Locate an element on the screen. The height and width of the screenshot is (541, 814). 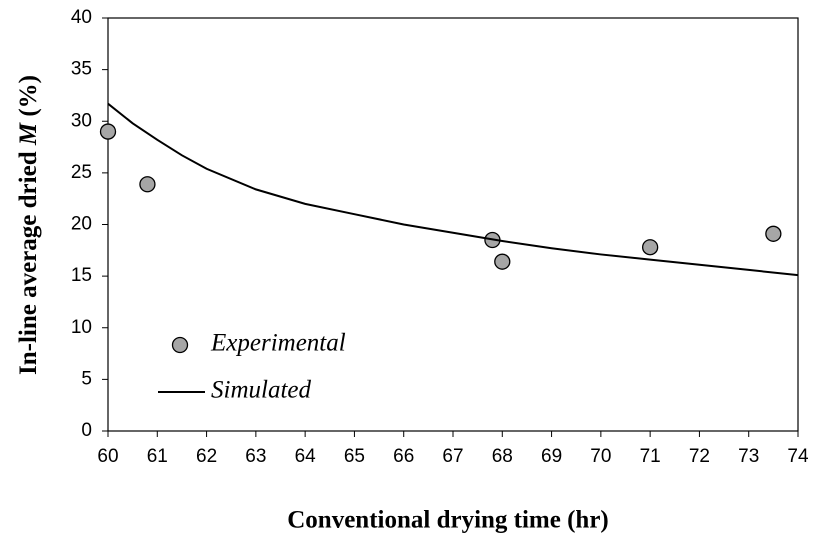
y-tick-label: 10 is located at coordinates (81, 327).